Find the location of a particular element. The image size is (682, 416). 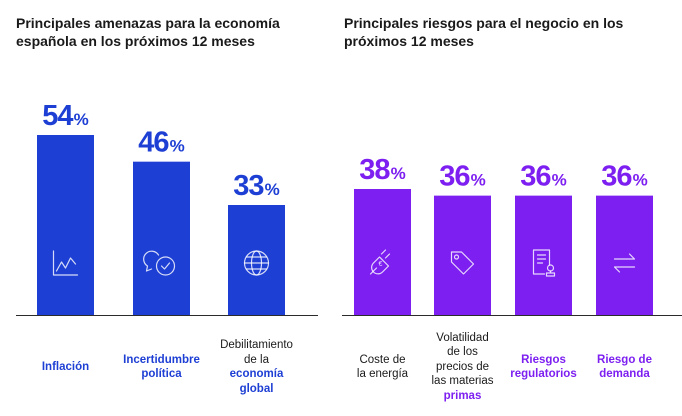

risk-category-label-line: precios de is located at coordinates (462, 366).